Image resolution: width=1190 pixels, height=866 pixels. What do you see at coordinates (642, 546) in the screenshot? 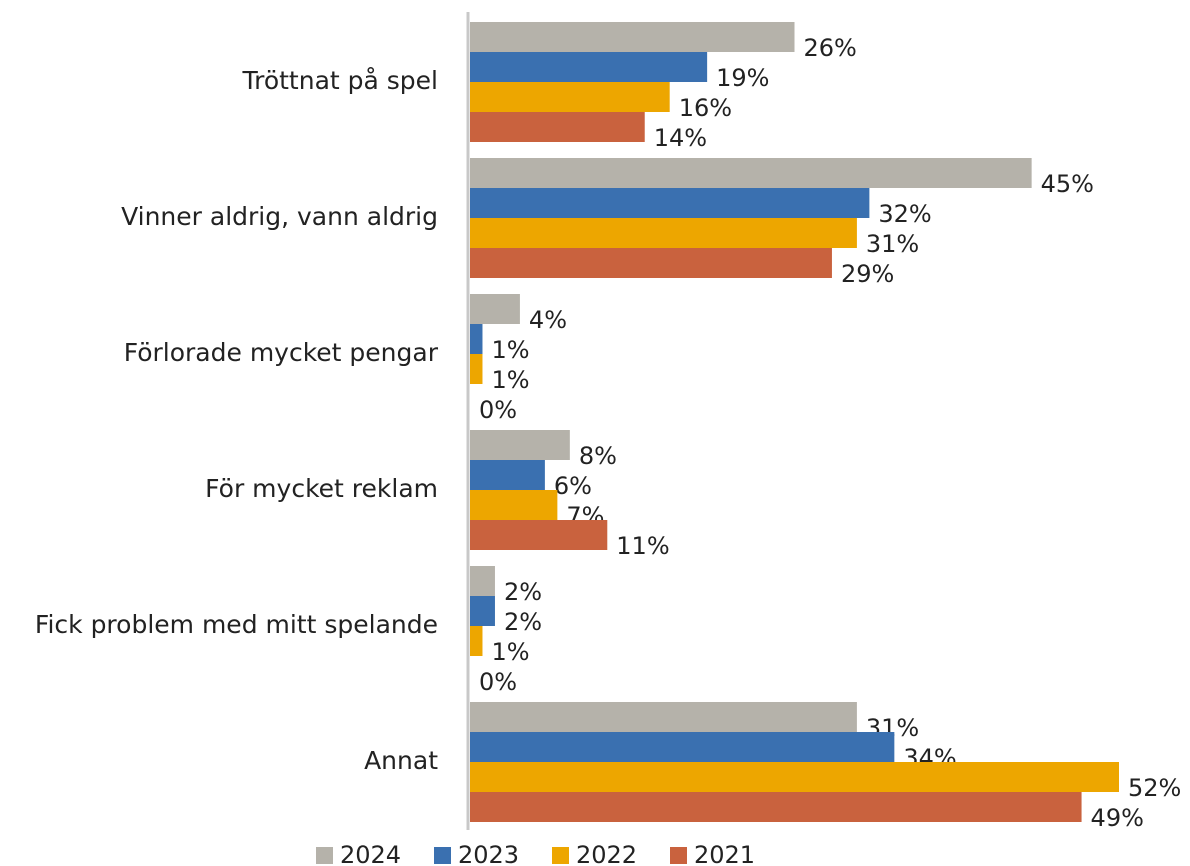
I see `data-label: 11%` at bounding box center [642, 546].